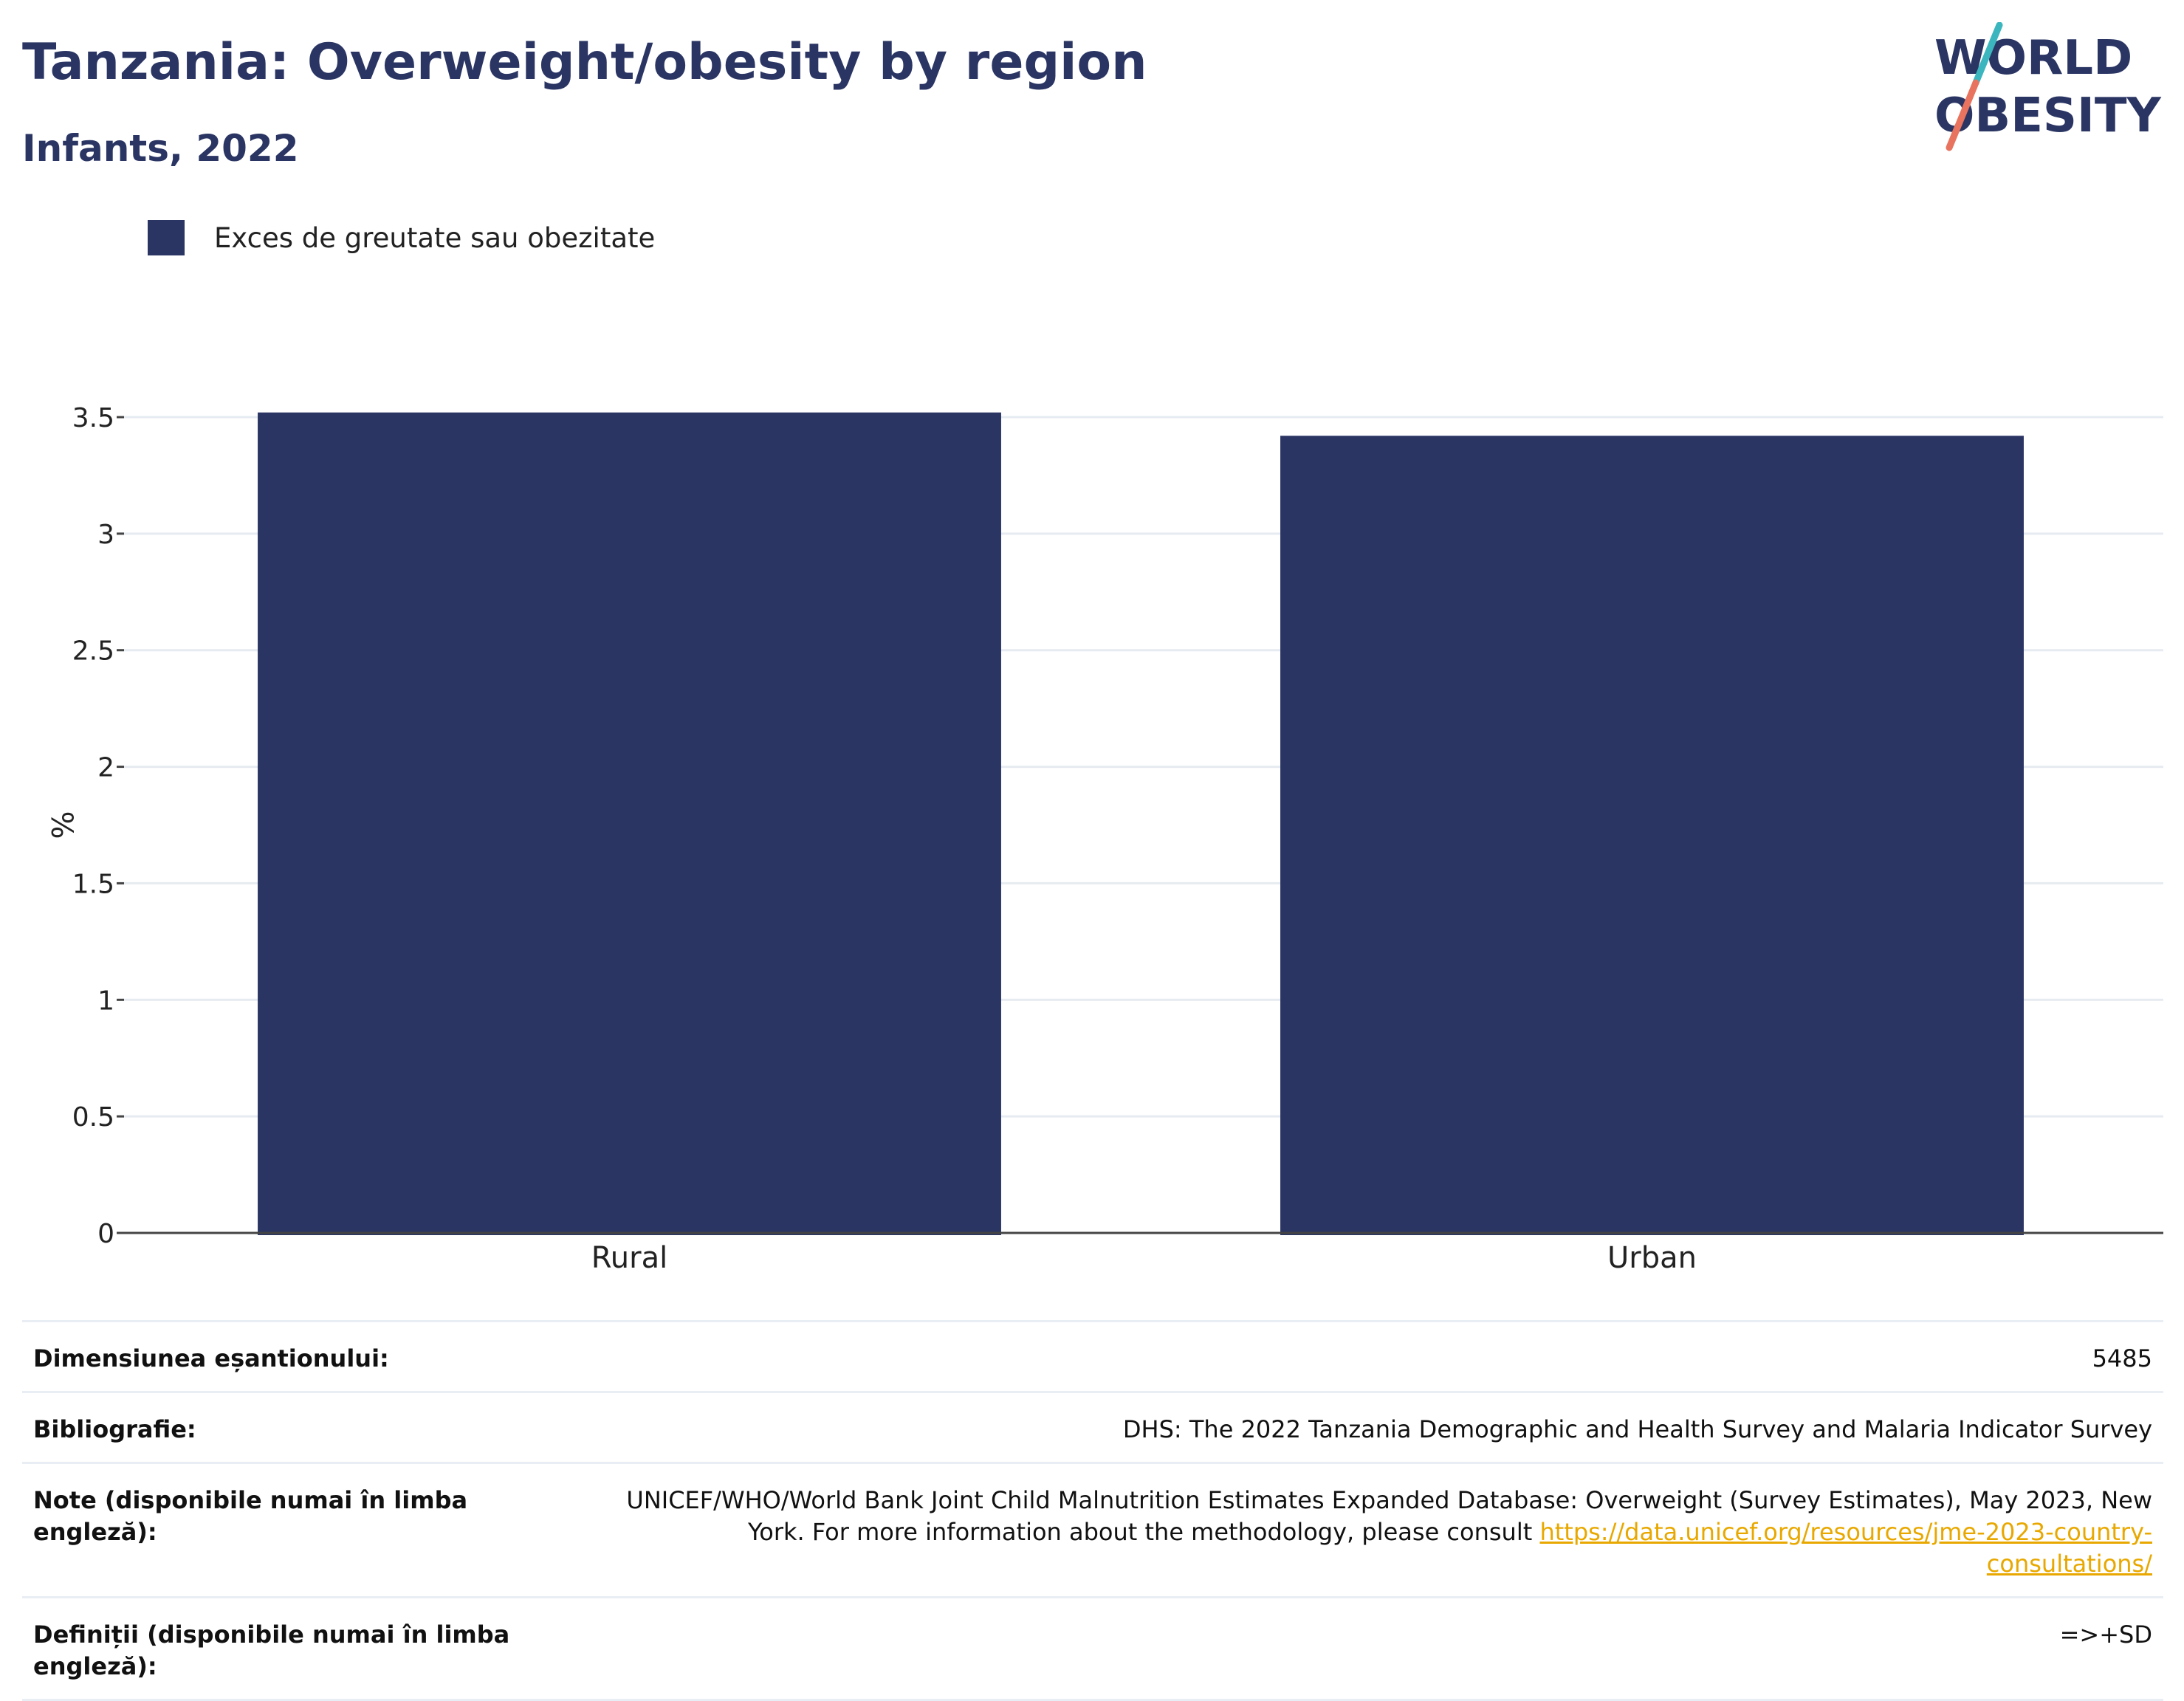  I want to click on y-axis-title: %, so click(61, 825).